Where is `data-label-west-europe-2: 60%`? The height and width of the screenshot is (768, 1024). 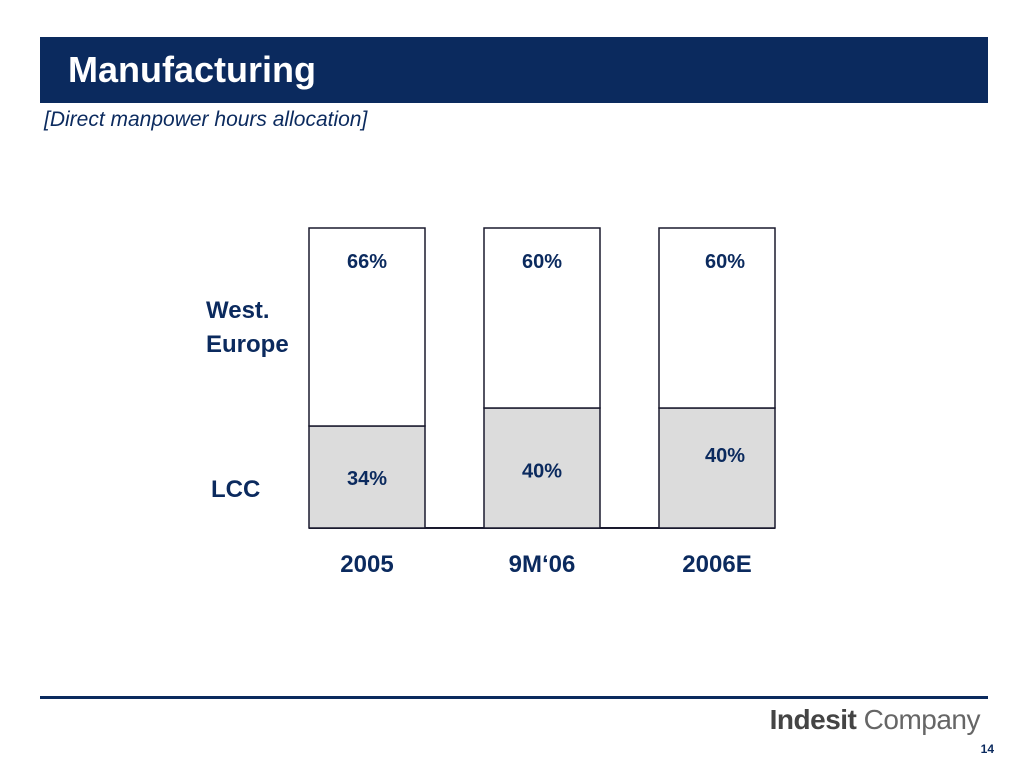 data-label-west-europe-2: 60% is located at coordinates (725, 262).